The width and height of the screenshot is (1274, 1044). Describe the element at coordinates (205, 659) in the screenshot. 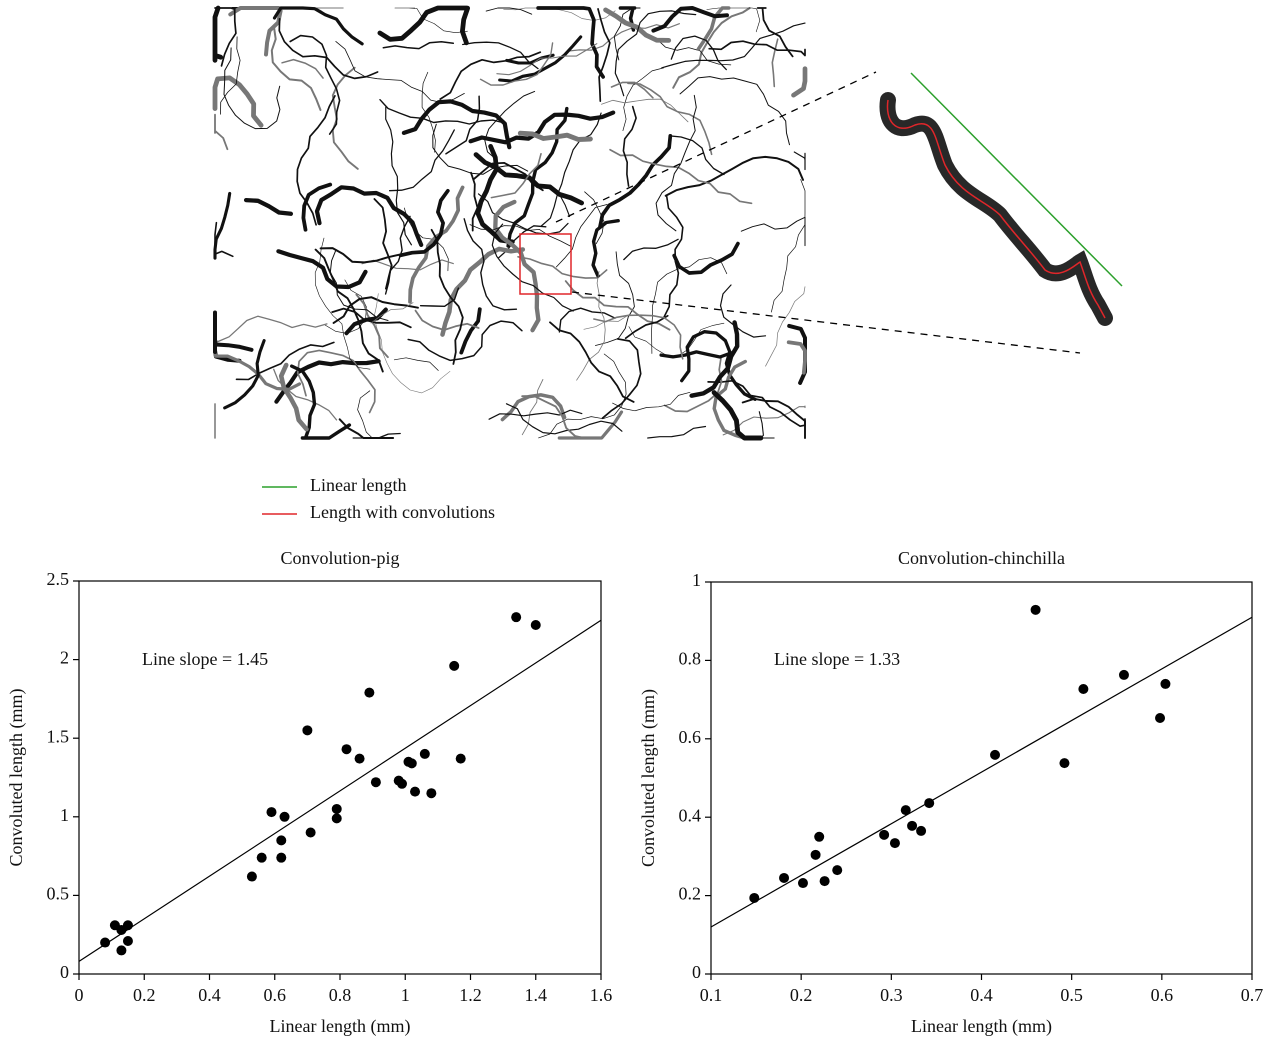

I see `annotation: Line slope = 1.45` at that location.